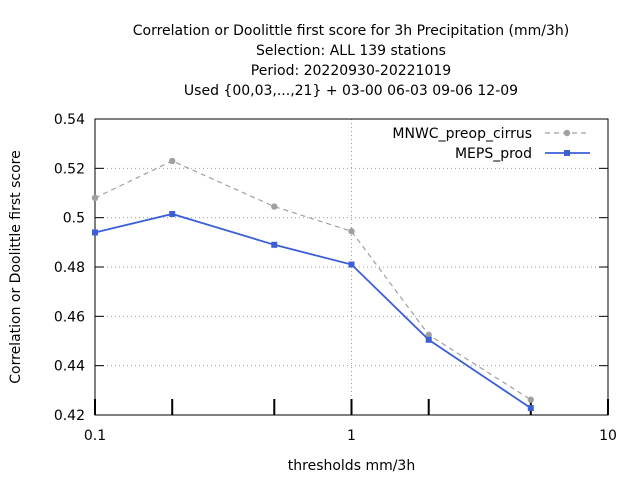 The width and height of the screenshot is (640, 480). What do you see at coordinates (74, 219) in the screenshot?
I see `y-tick-label: 0.5` at bounding box center [74, 219].